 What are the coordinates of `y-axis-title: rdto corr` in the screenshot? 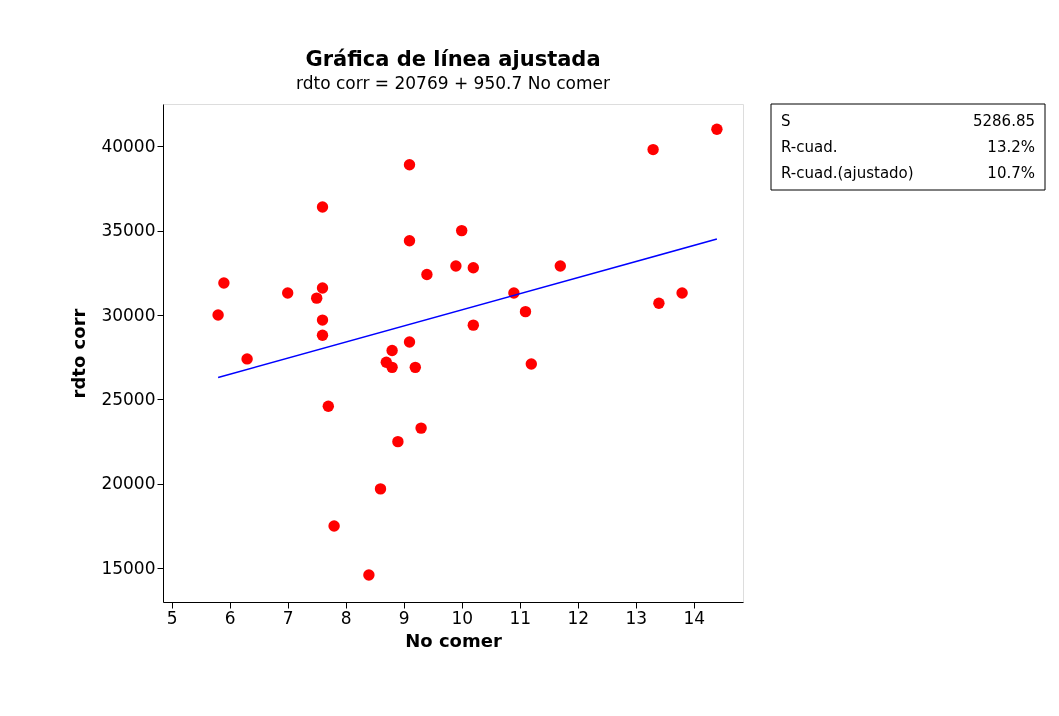 It's located at (79, 353).